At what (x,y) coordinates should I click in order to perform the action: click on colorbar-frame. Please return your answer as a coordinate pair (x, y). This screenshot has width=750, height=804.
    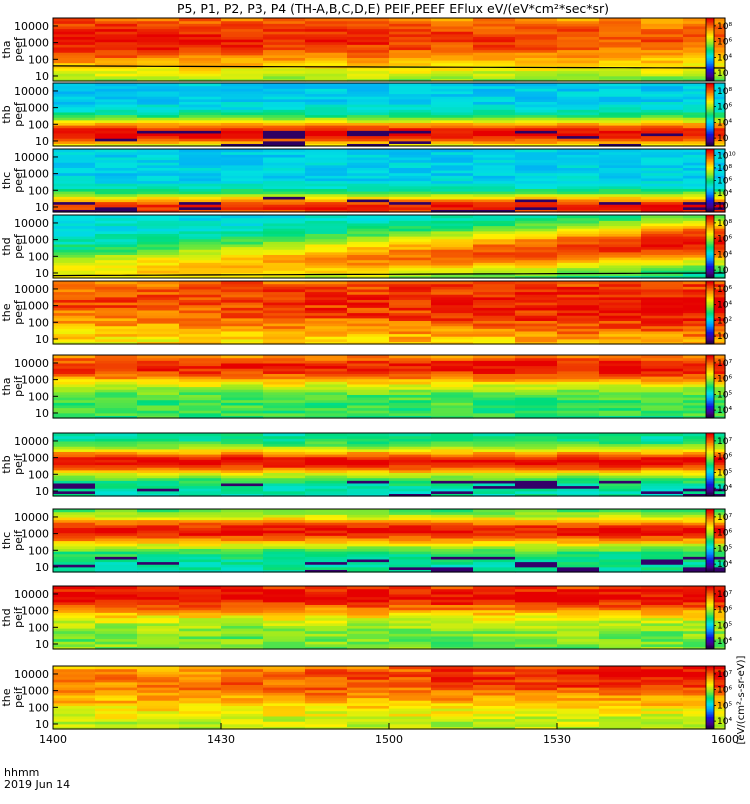
    Looking at the image, I should click on (710, 617).